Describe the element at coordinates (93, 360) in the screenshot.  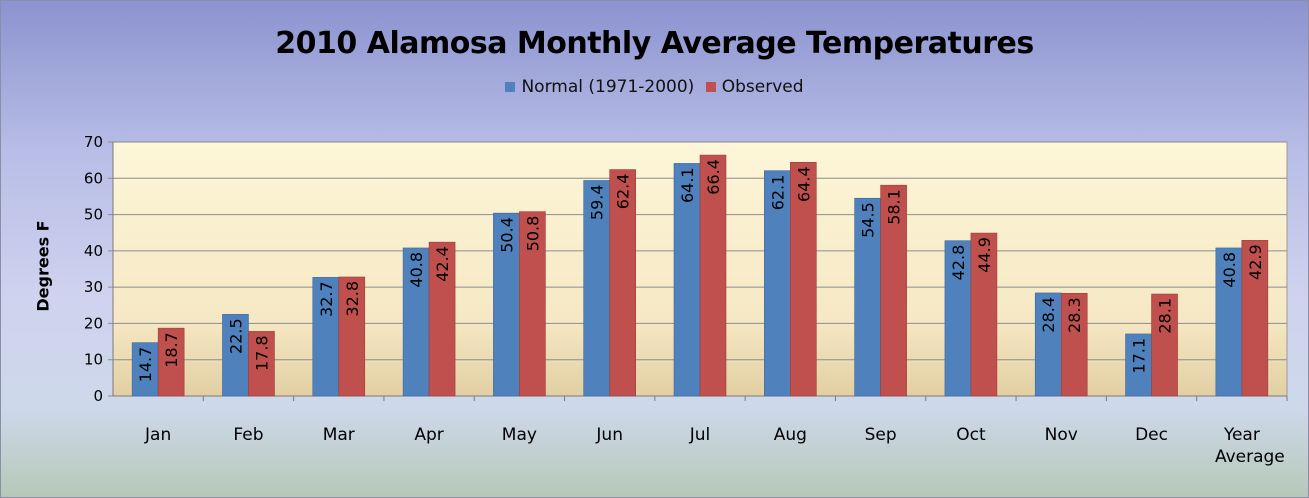
I see `y-tick-label: 10` at that location.